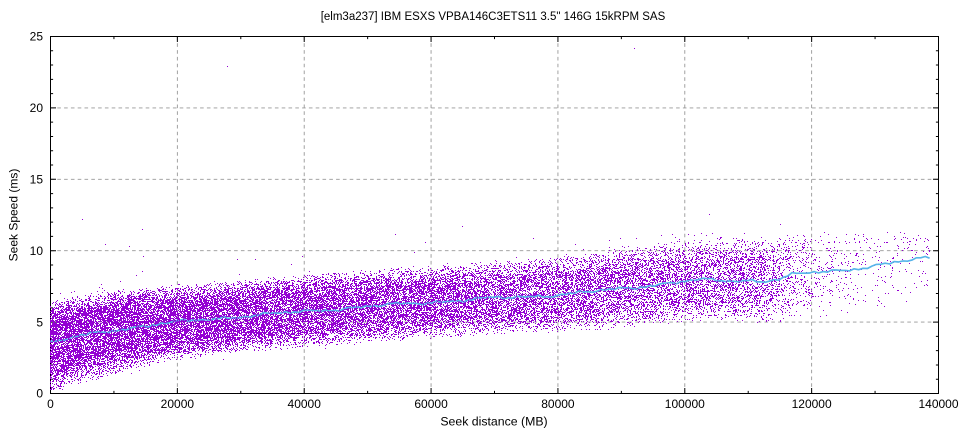  Describe the element at coordinates (938, 404) in the screenshot. I see `svg-text: 140000` at that location.